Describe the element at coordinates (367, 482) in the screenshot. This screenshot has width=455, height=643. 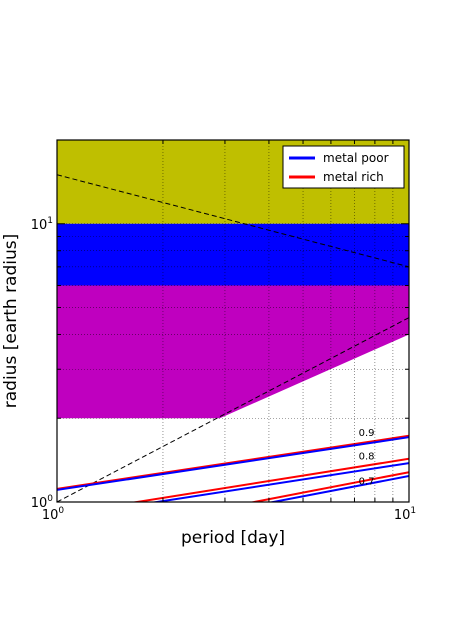
I see `curve-label-0.7: 0.7` at that location.